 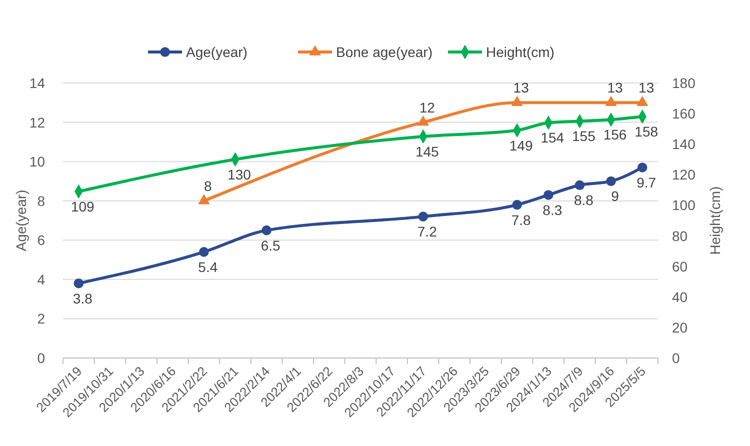 I want to click on y-tick-label: 10, so click(x=37, y=162).